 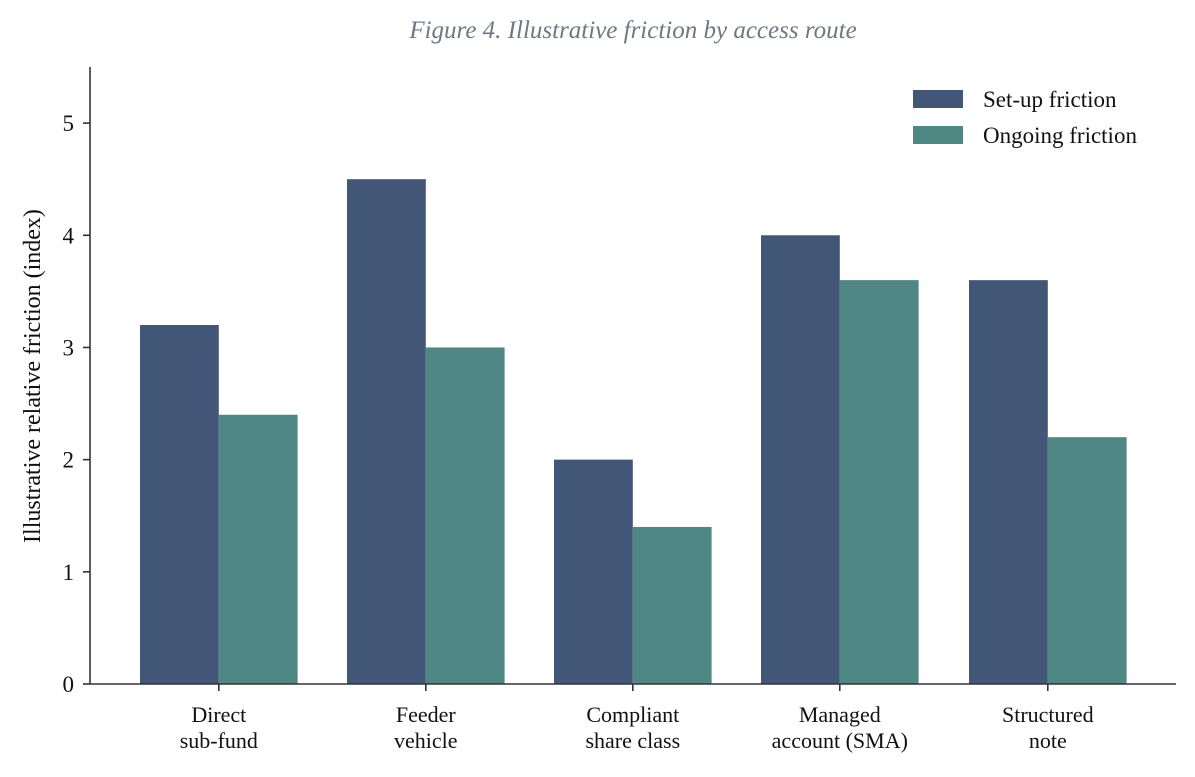 I want to click on x-tick-label-line-3-0: Managed, so click(x=840, y=714).